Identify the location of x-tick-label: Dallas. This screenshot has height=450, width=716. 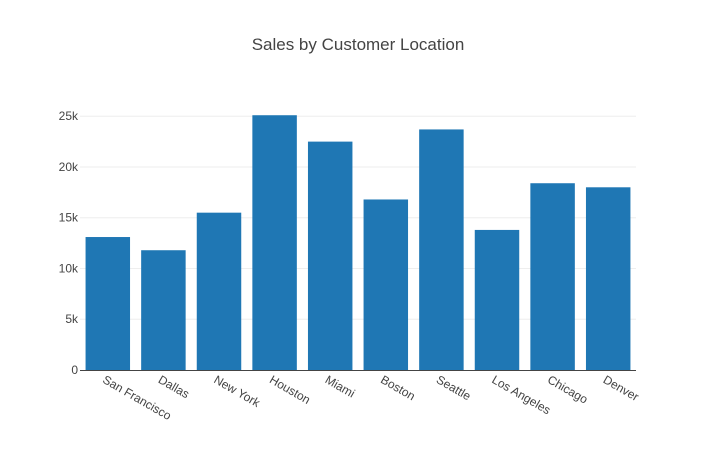
(174, 386).